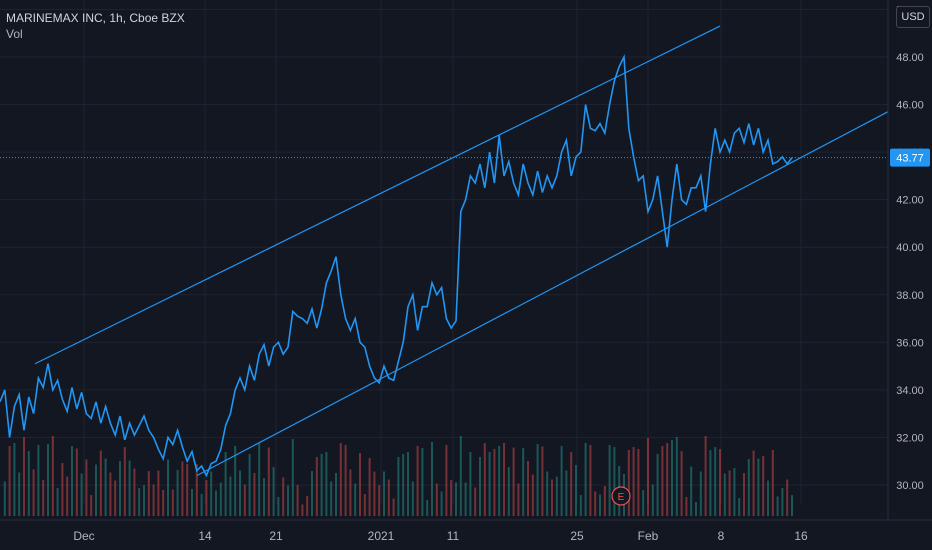  What do you see at coordinates (721, 536) in the screenshot?
I see `time-tick-label: 8` at bounding box center [721, 536].